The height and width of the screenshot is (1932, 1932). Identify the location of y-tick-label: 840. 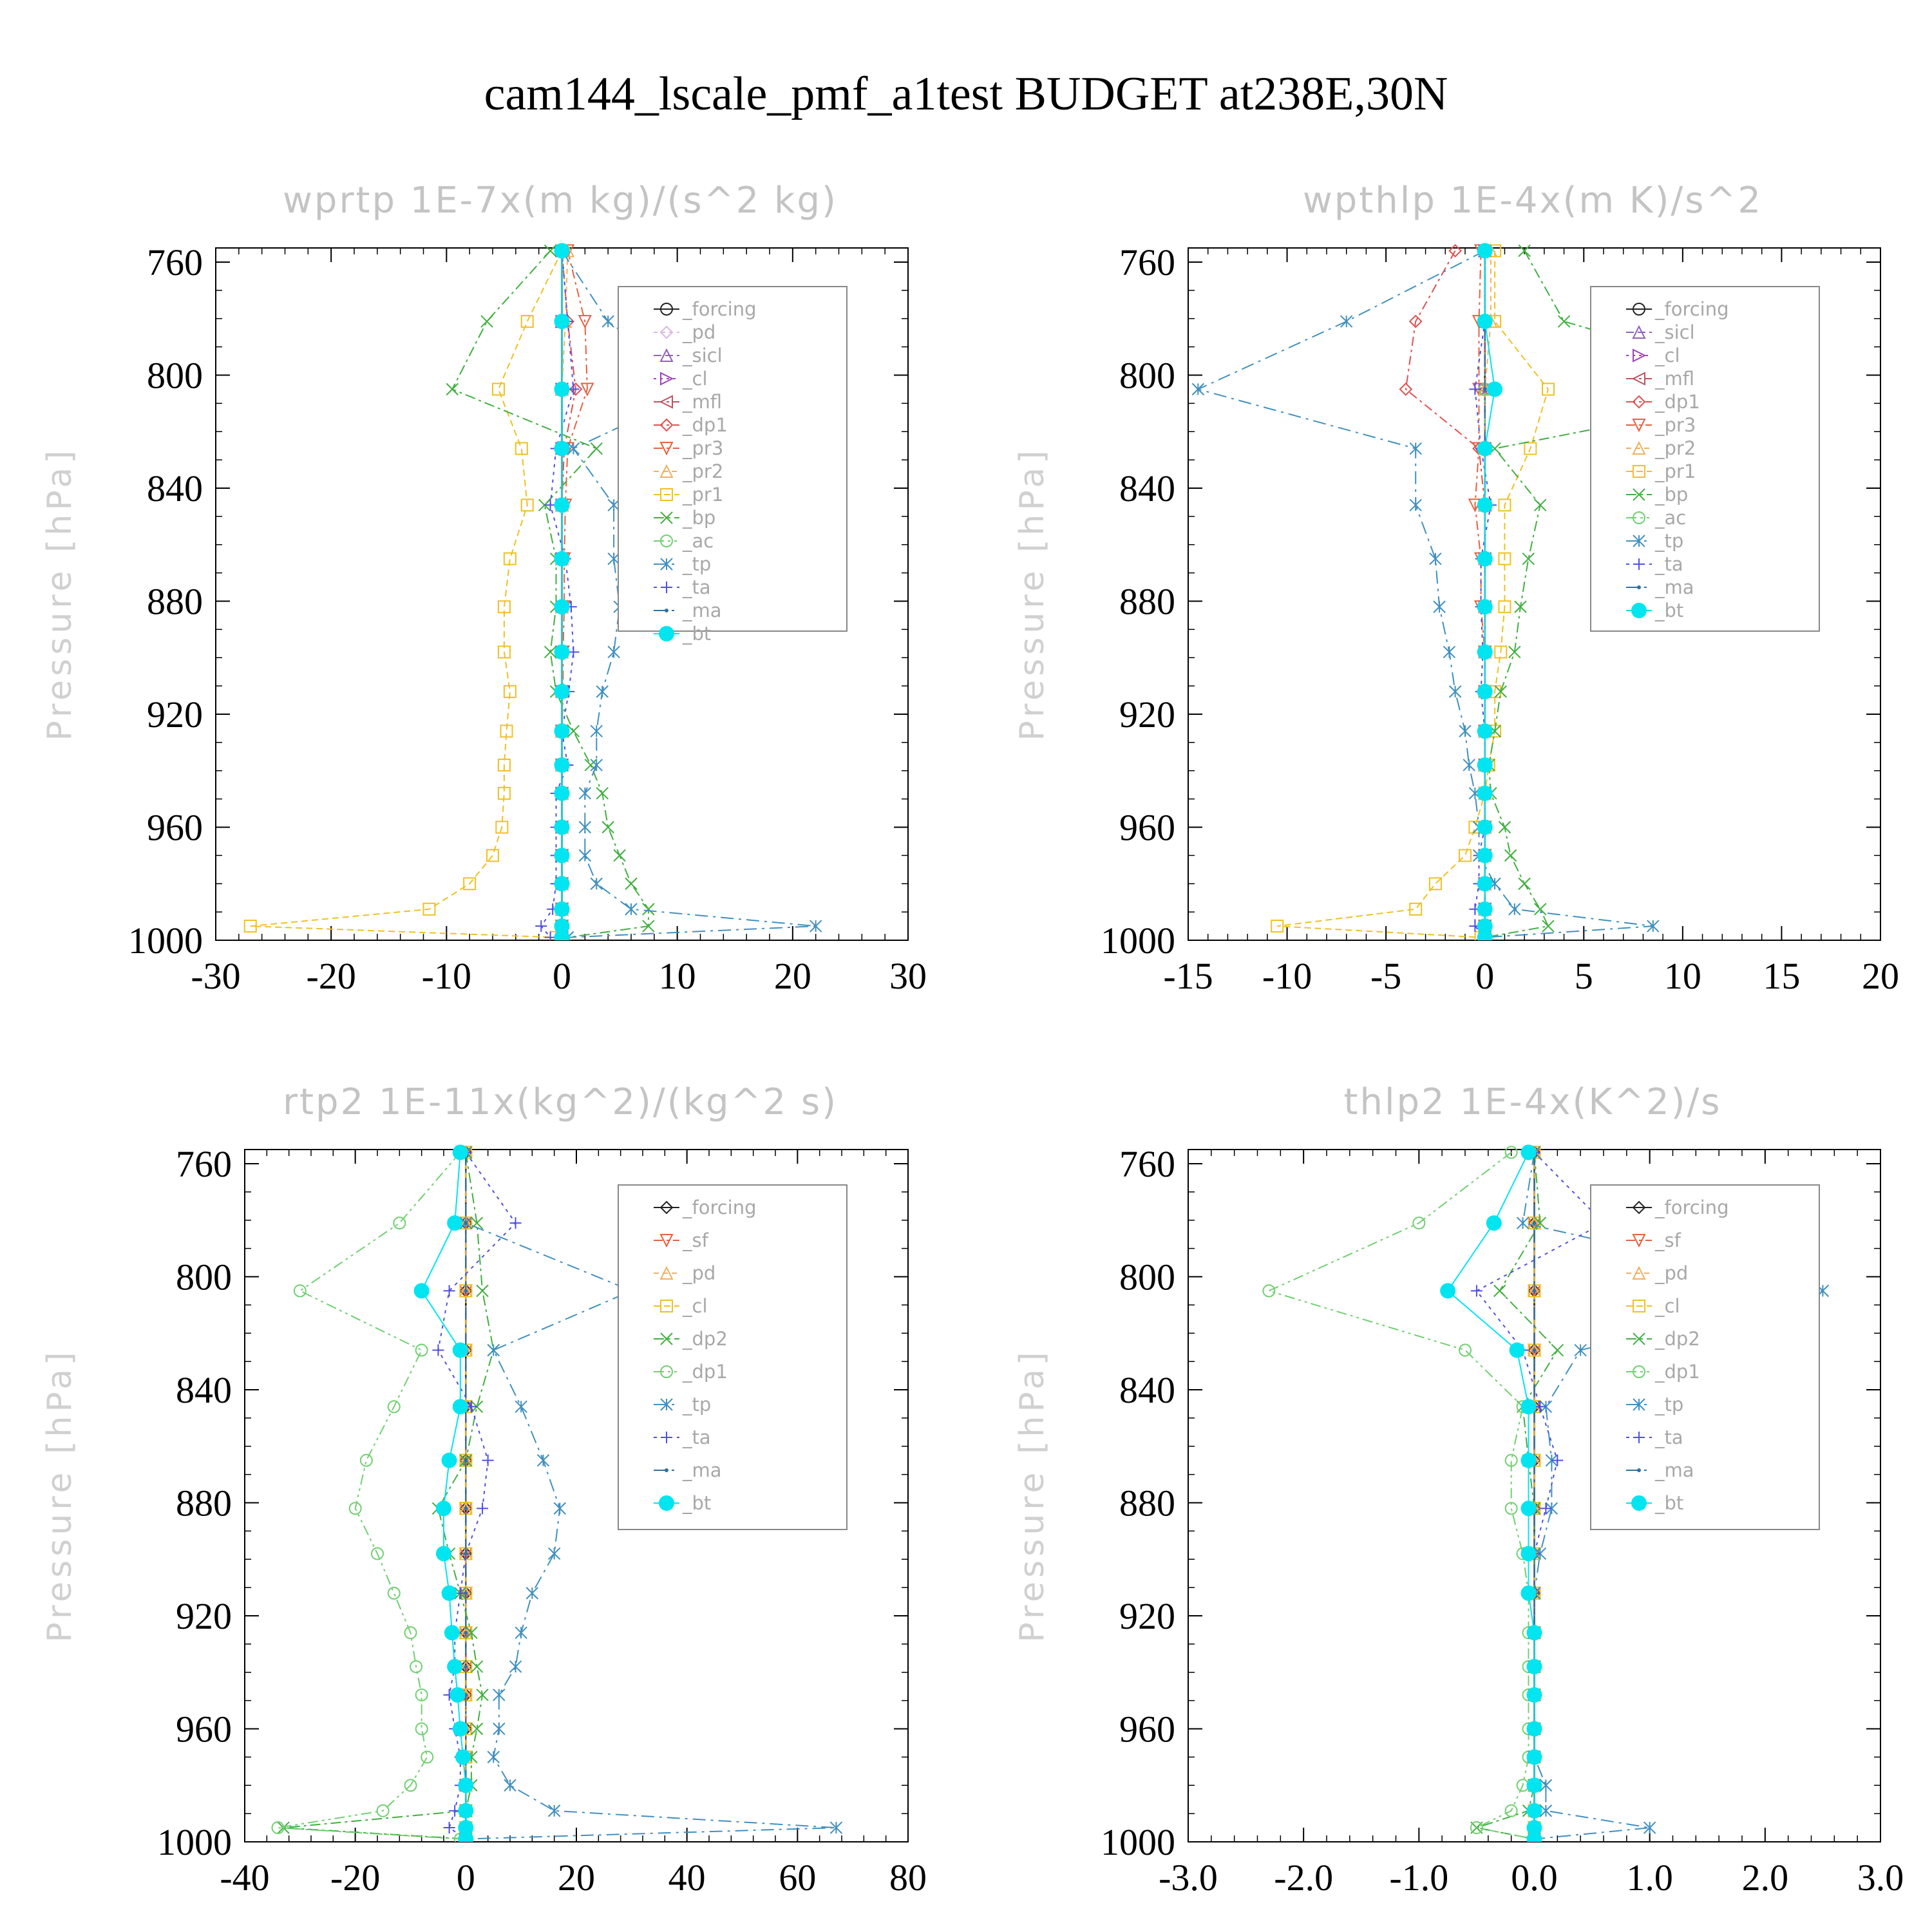
(1147, 1390).